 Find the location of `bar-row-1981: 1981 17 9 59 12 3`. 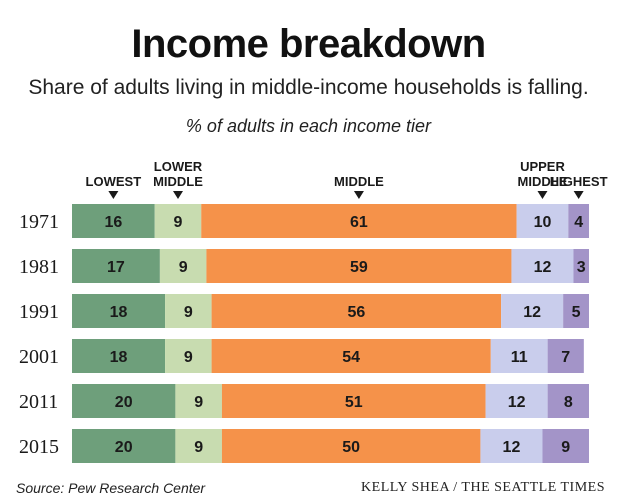

bar-row-1981: 1981 17 9 59 12 3 is located at coordinates (304, 266).